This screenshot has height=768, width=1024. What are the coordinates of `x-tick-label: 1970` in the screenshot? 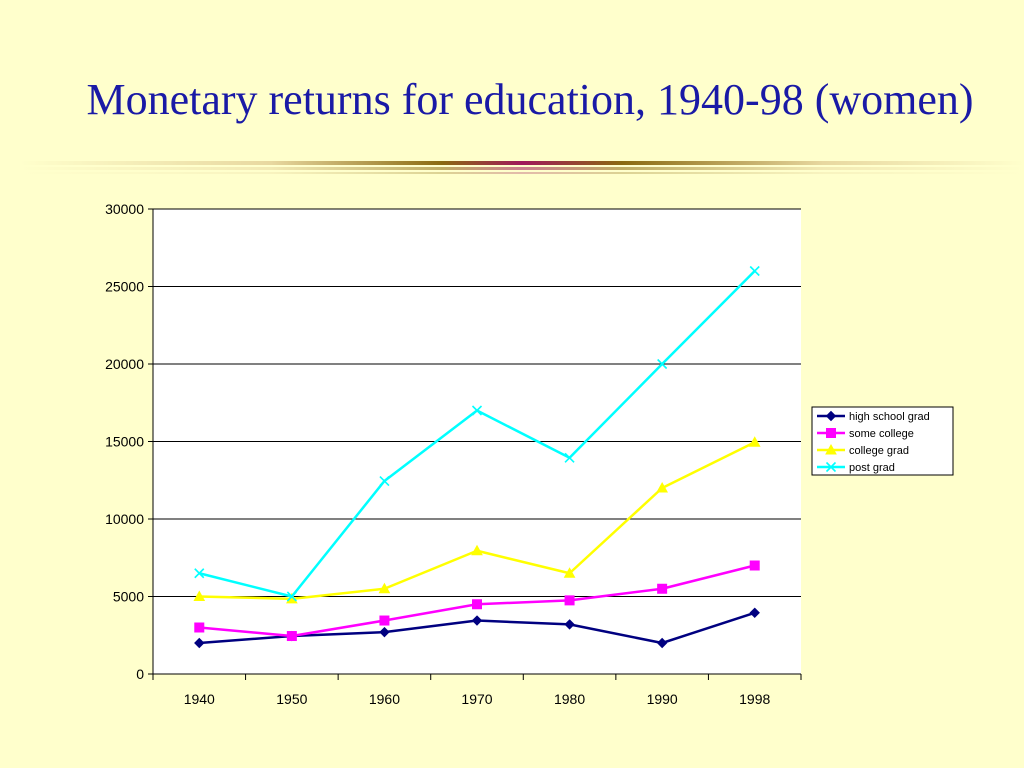 It's located at (476, 699).